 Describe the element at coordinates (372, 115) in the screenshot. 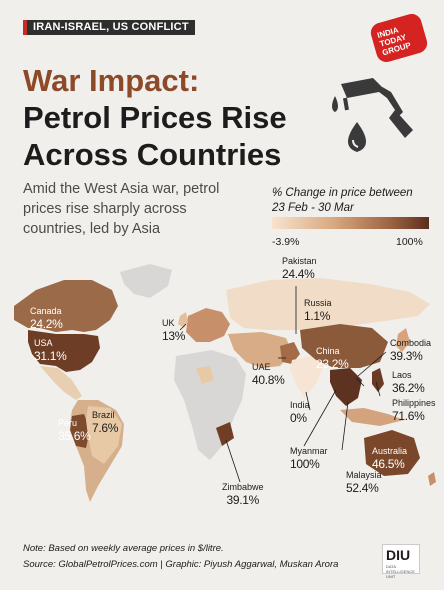

I see `fuel-pump-icon` at that location.